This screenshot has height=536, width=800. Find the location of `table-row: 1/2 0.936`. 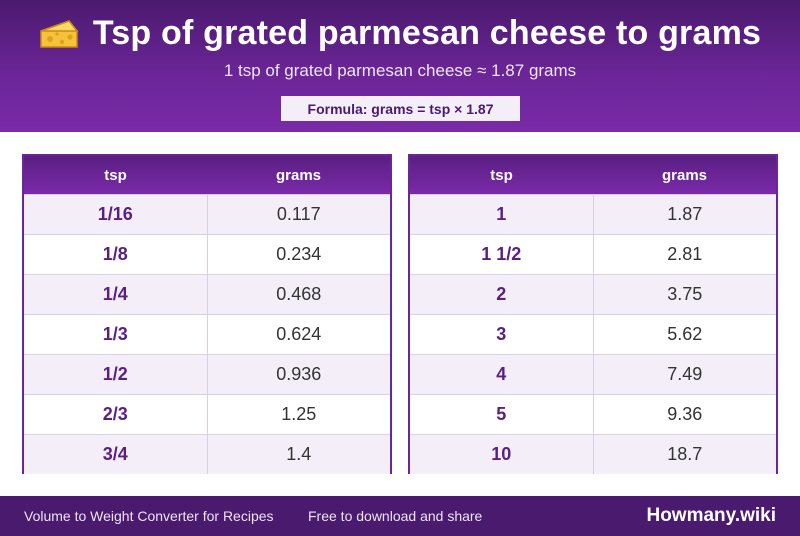

table-row: 1/2 0.936 is located at coordinates (207, 374).